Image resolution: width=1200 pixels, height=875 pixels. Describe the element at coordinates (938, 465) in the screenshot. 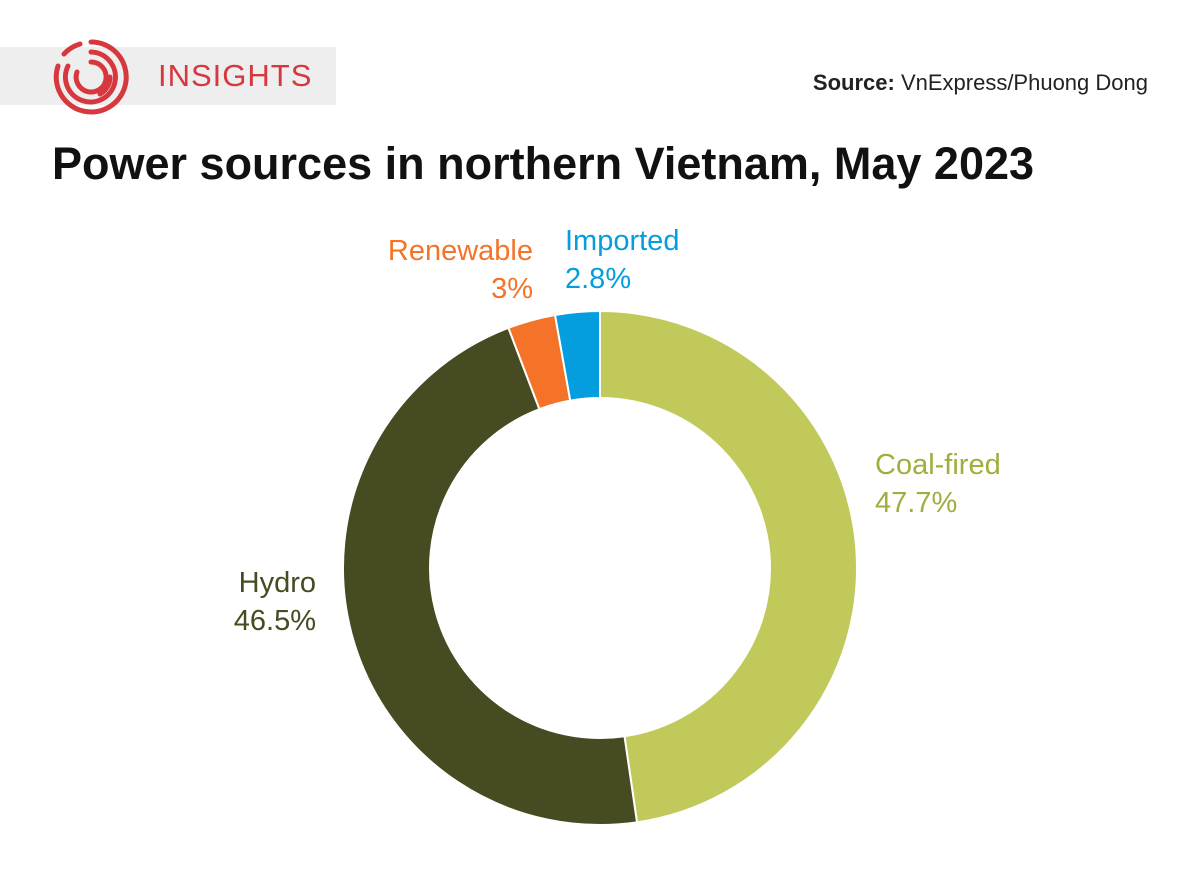

I see `slice-label-coal-fired: Coal-fired` at that location.